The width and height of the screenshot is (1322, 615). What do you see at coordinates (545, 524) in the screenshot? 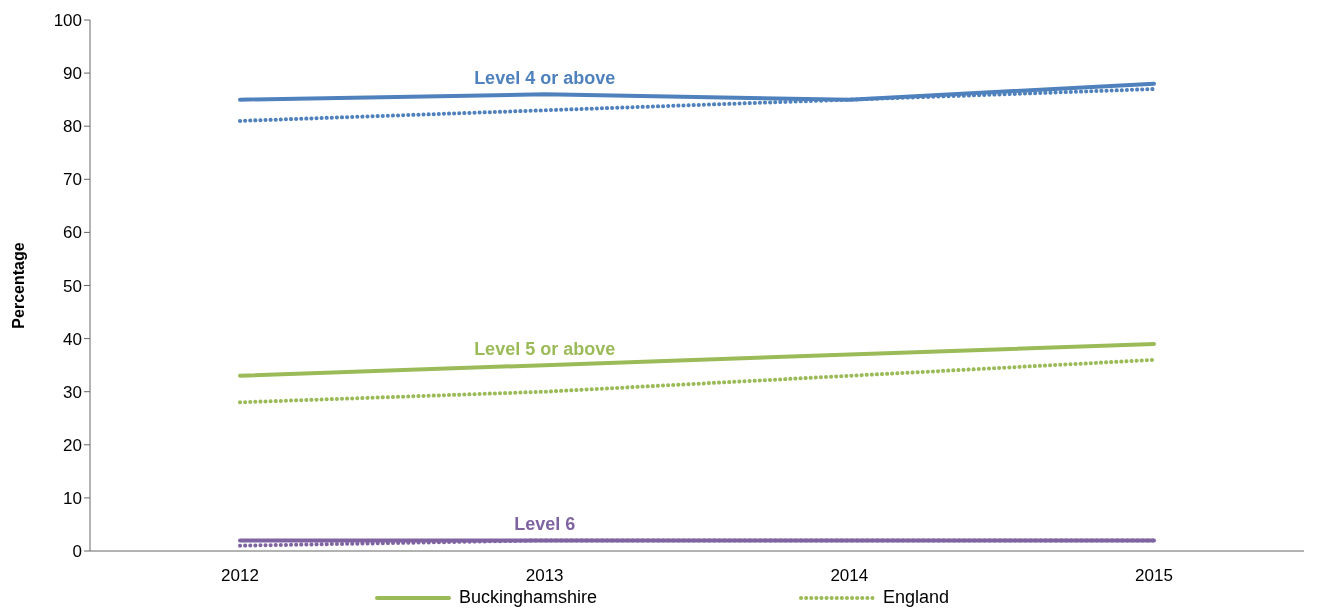
I see `annotation: Level 6` at bounding box center [545, 524].